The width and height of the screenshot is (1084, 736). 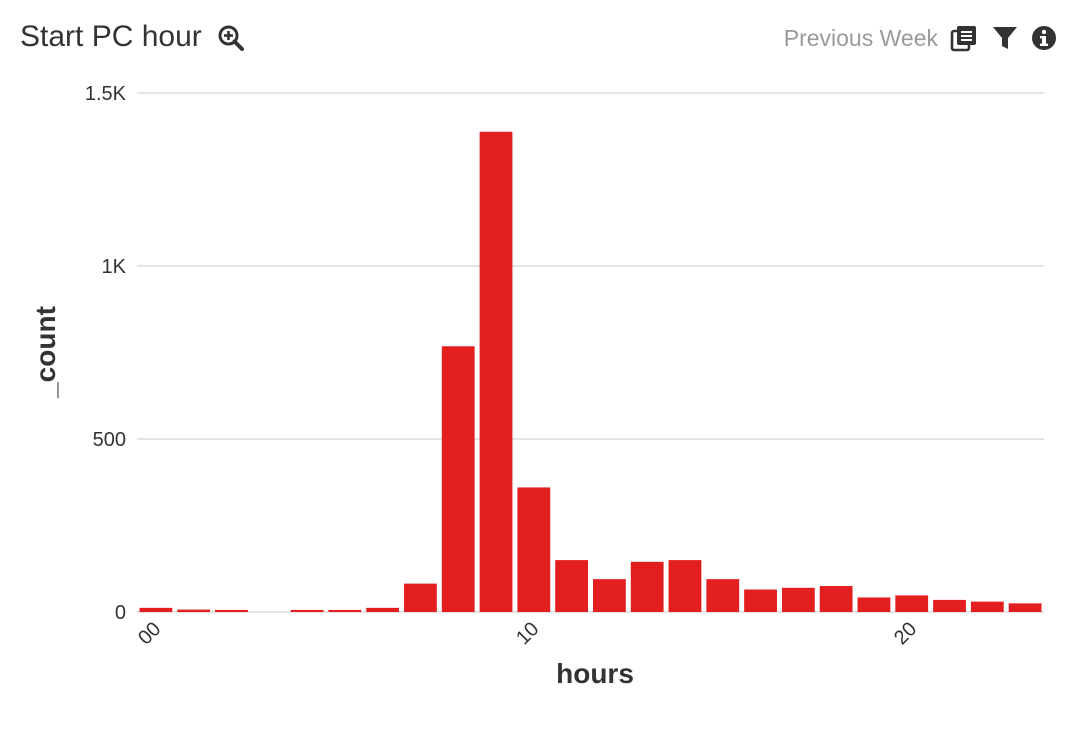 What do you see at coordinates (595, 673) in the screenshot?
I see `x-axis-label: hours` at bounding box center [595, 673].